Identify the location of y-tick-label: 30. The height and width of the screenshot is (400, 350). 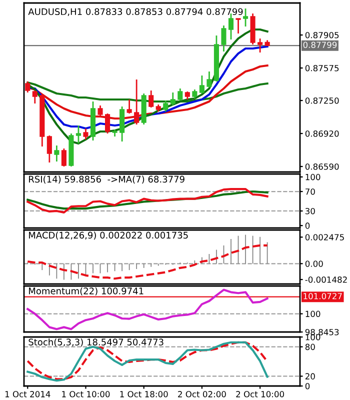
(310, 211).